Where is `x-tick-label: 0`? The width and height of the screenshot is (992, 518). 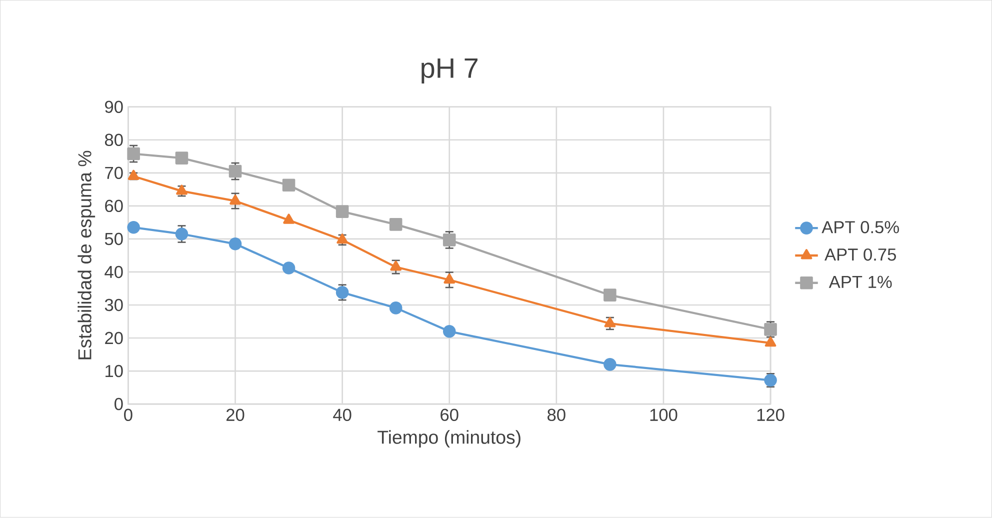 x-tick-label: 0 is located at coordinates (128, 415).